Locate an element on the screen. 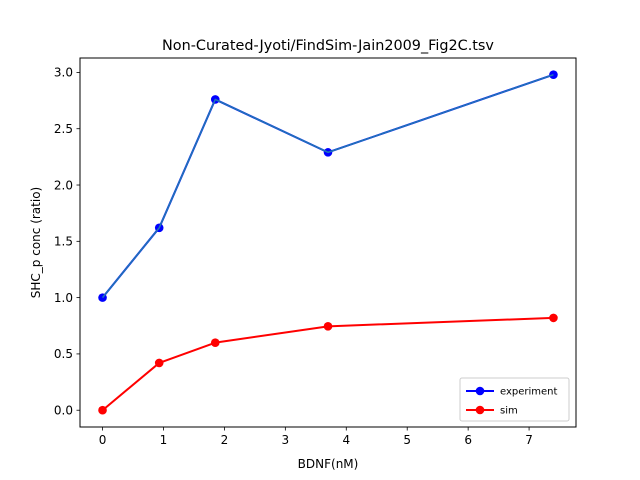 Image resolution: width=640 pixels, height=480 pixels. y-tick-label: 1.5 is located at coordinates (63, 242).